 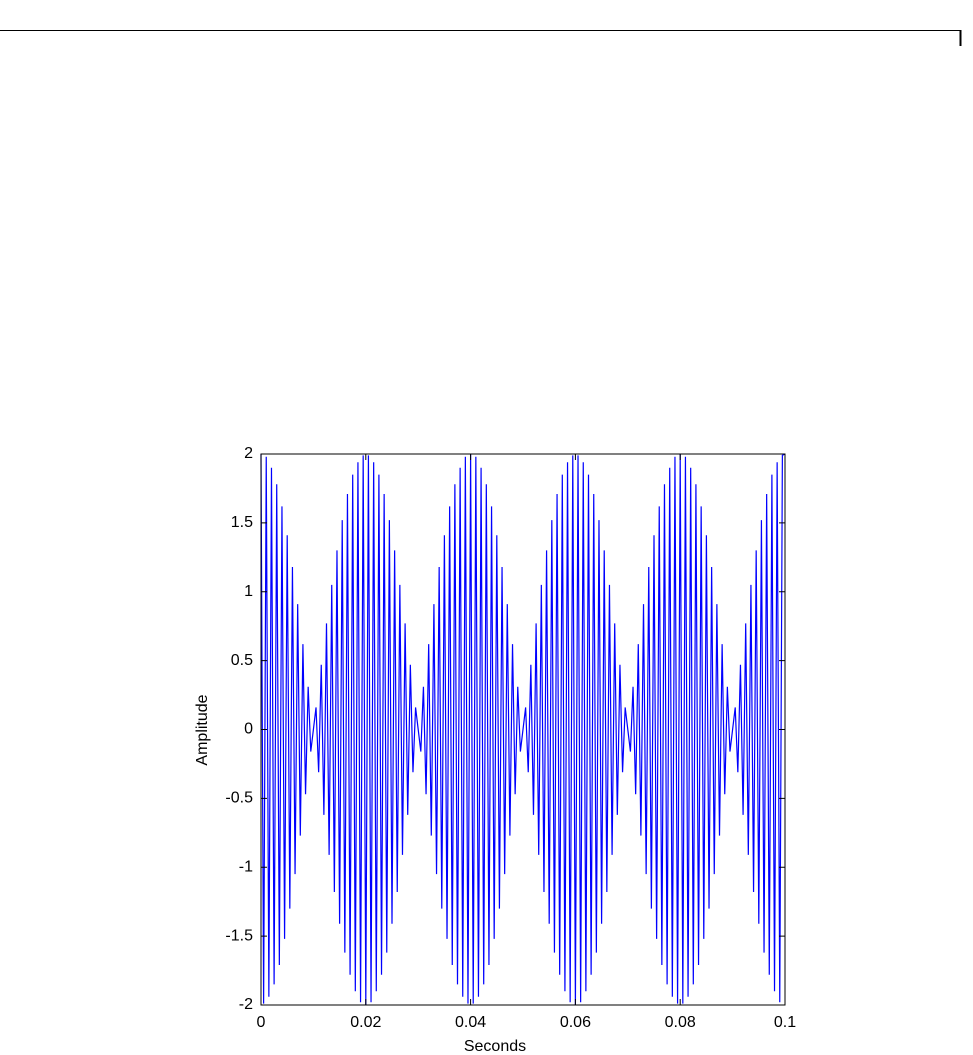 What do you see at coordinates (470, 1022) in the screenshot?
I see `x-tick-label: 0.04` at bounding box center [470, 1022].